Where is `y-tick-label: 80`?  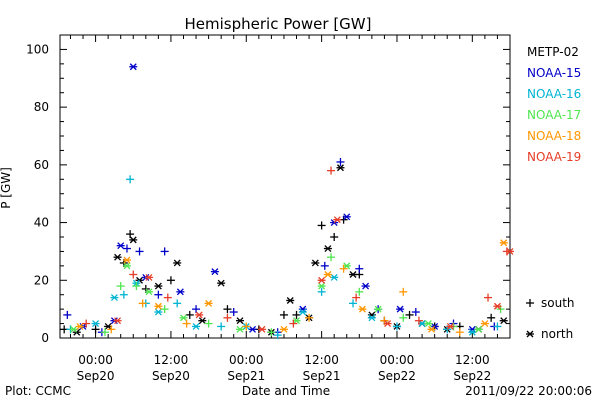
y-tick-label: 80 is located at coordinates (41, 107).